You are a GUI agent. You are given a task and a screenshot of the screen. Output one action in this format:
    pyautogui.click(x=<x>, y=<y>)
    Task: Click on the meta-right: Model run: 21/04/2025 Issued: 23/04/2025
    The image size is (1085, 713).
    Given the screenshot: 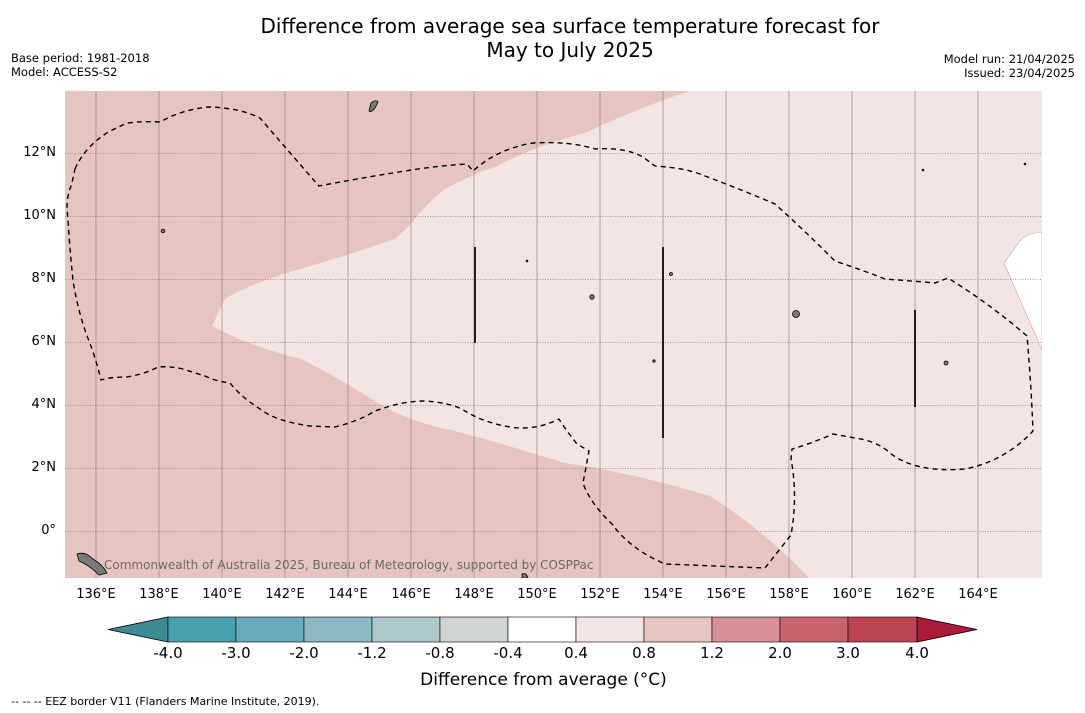 What is the action you would take?
    pyautogui.click(x=1009, y=66)
    